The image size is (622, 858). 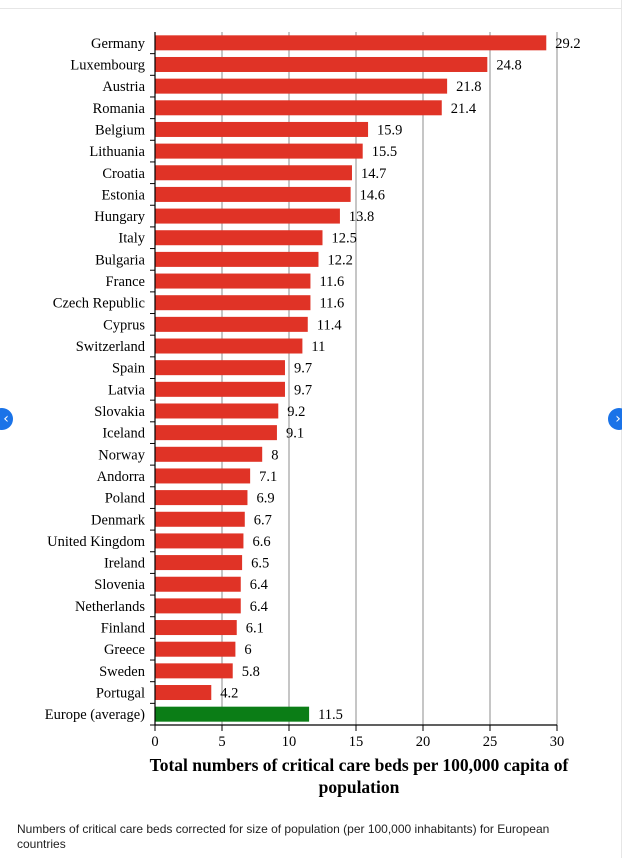 What do you see at coordinates (154, 742) in the screenshot?
I see `x-tick-label-0: 0` at bounding box center [154, 742].